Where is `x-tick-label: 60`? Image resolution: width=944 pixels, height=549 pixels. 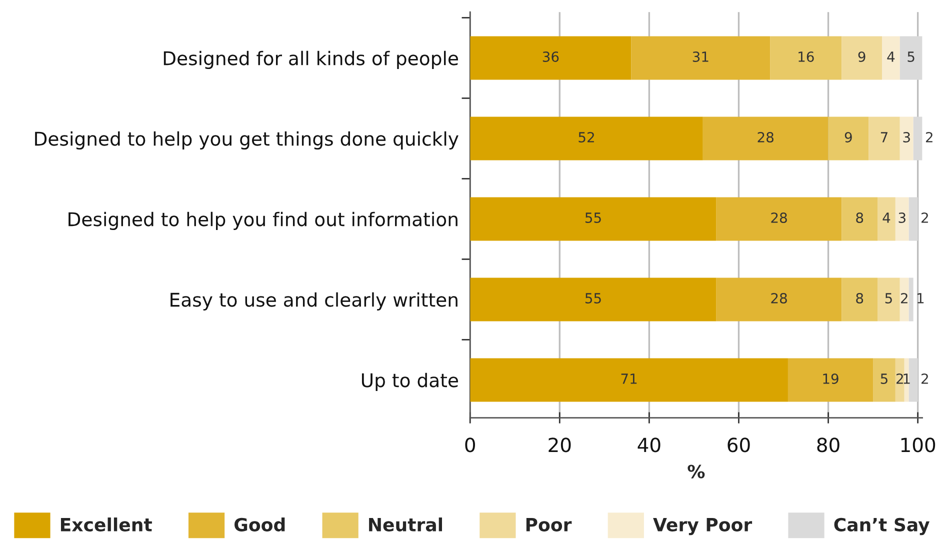 x-tick-label: 60 is located at coordinates (739, 445).